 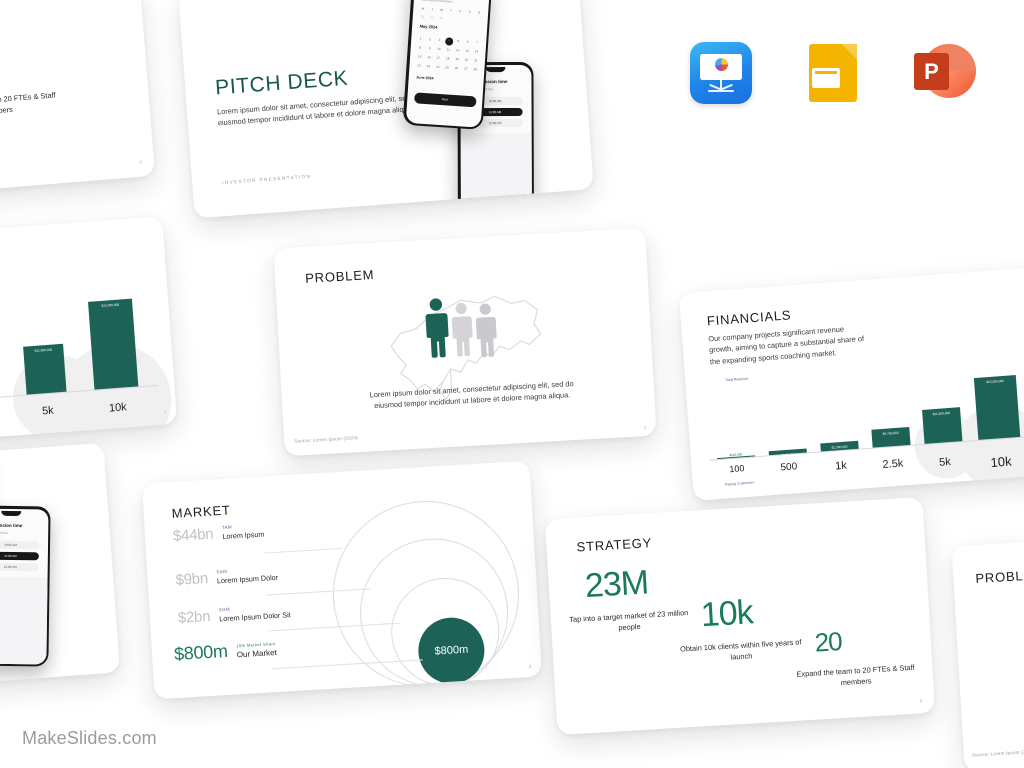 I want to click on bar-value-500: $575,000, so click(x=788, y=454).